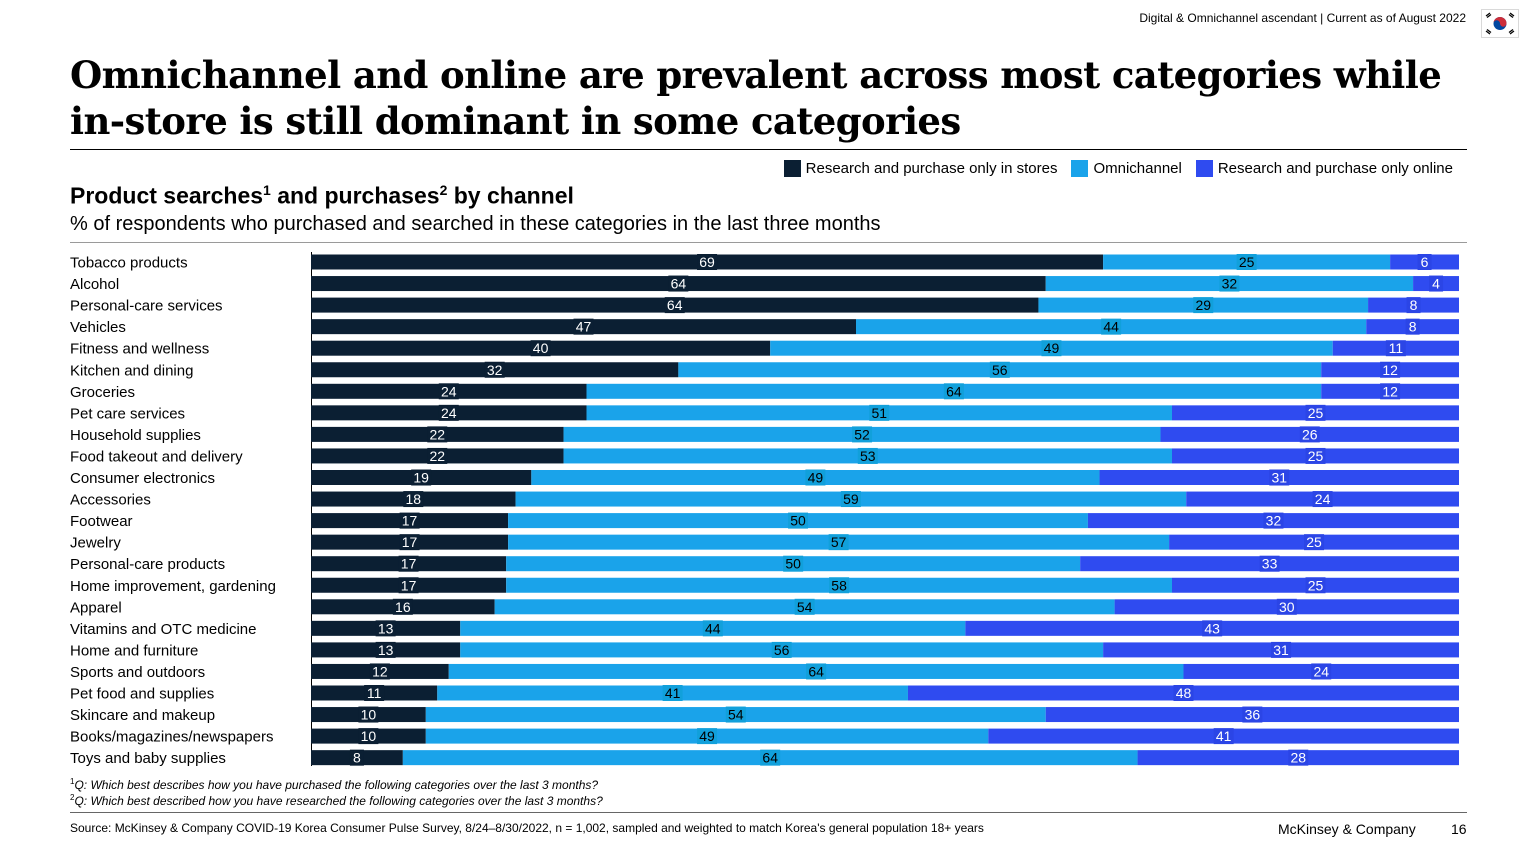 The height and width of the screenshot is (864, 1536). I want to click on category-label: Toys and baby supplies, so click(148, 758).